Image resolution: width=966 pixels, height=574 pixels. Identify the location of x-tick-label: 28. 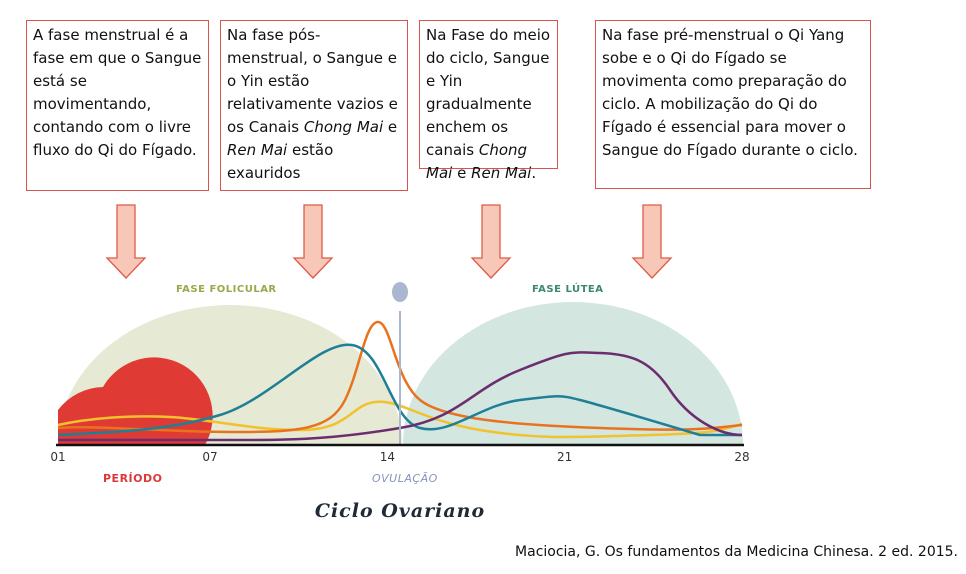
(742, 457).